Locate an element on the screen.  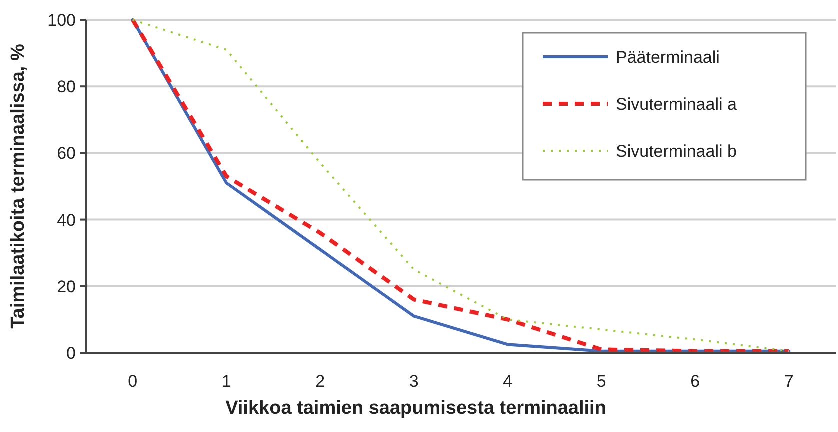
y-tick-label: 100 is located at coordinates (62, 20).